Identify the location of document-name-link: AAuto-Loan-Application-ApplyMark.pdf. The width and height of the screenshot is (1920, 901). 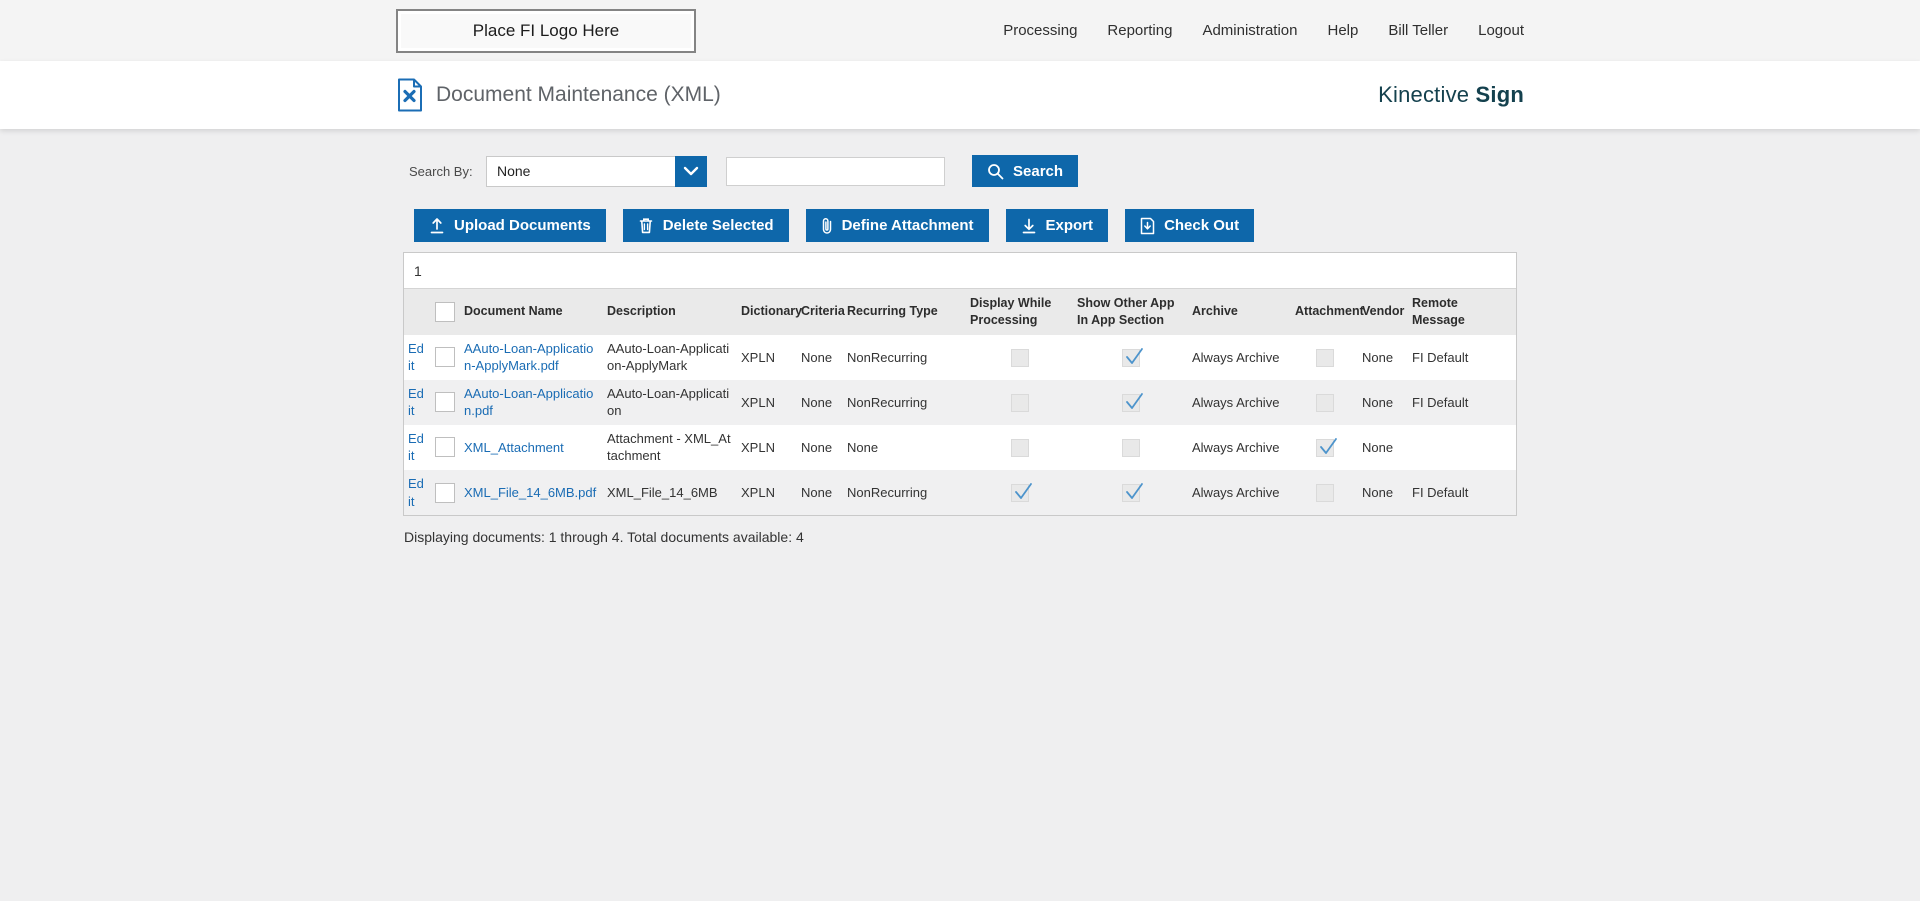
(529, 357).